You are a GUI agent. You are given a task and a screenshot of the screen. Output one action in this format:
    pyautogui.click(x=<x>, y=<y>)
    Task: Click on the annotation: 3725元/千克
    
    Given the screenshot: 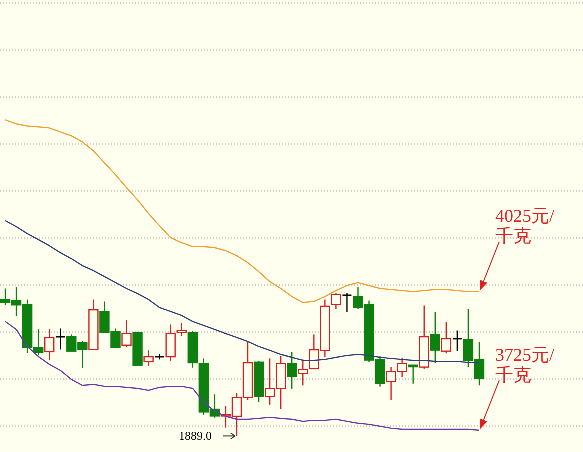 What is the action you would take?
    pyautogui.click(x=525, y=364)
    